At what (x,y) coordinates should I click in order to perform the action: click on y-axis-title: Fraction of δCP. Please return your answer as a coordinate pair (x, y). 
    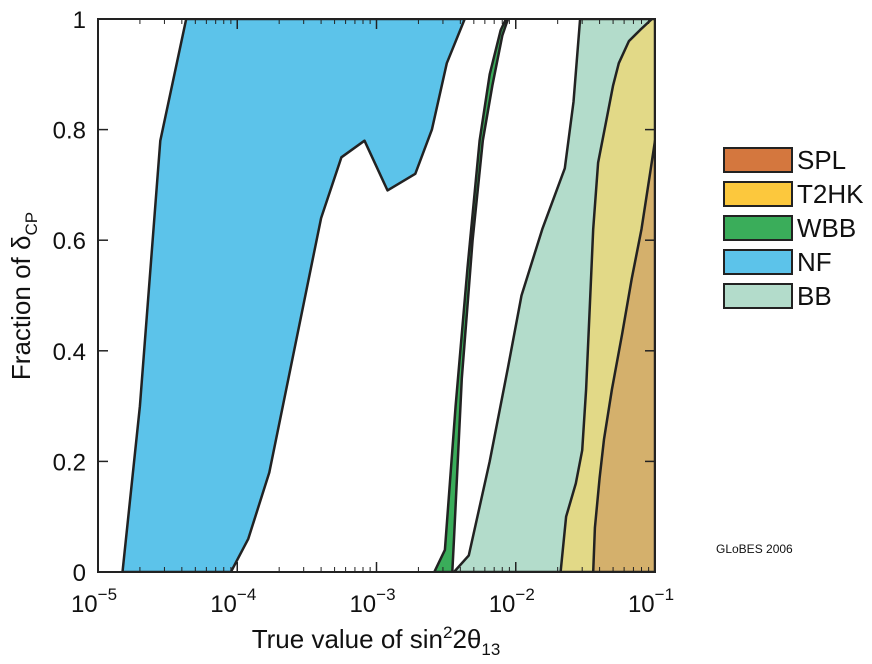
    Looking at the image, I should click on (23, 296).